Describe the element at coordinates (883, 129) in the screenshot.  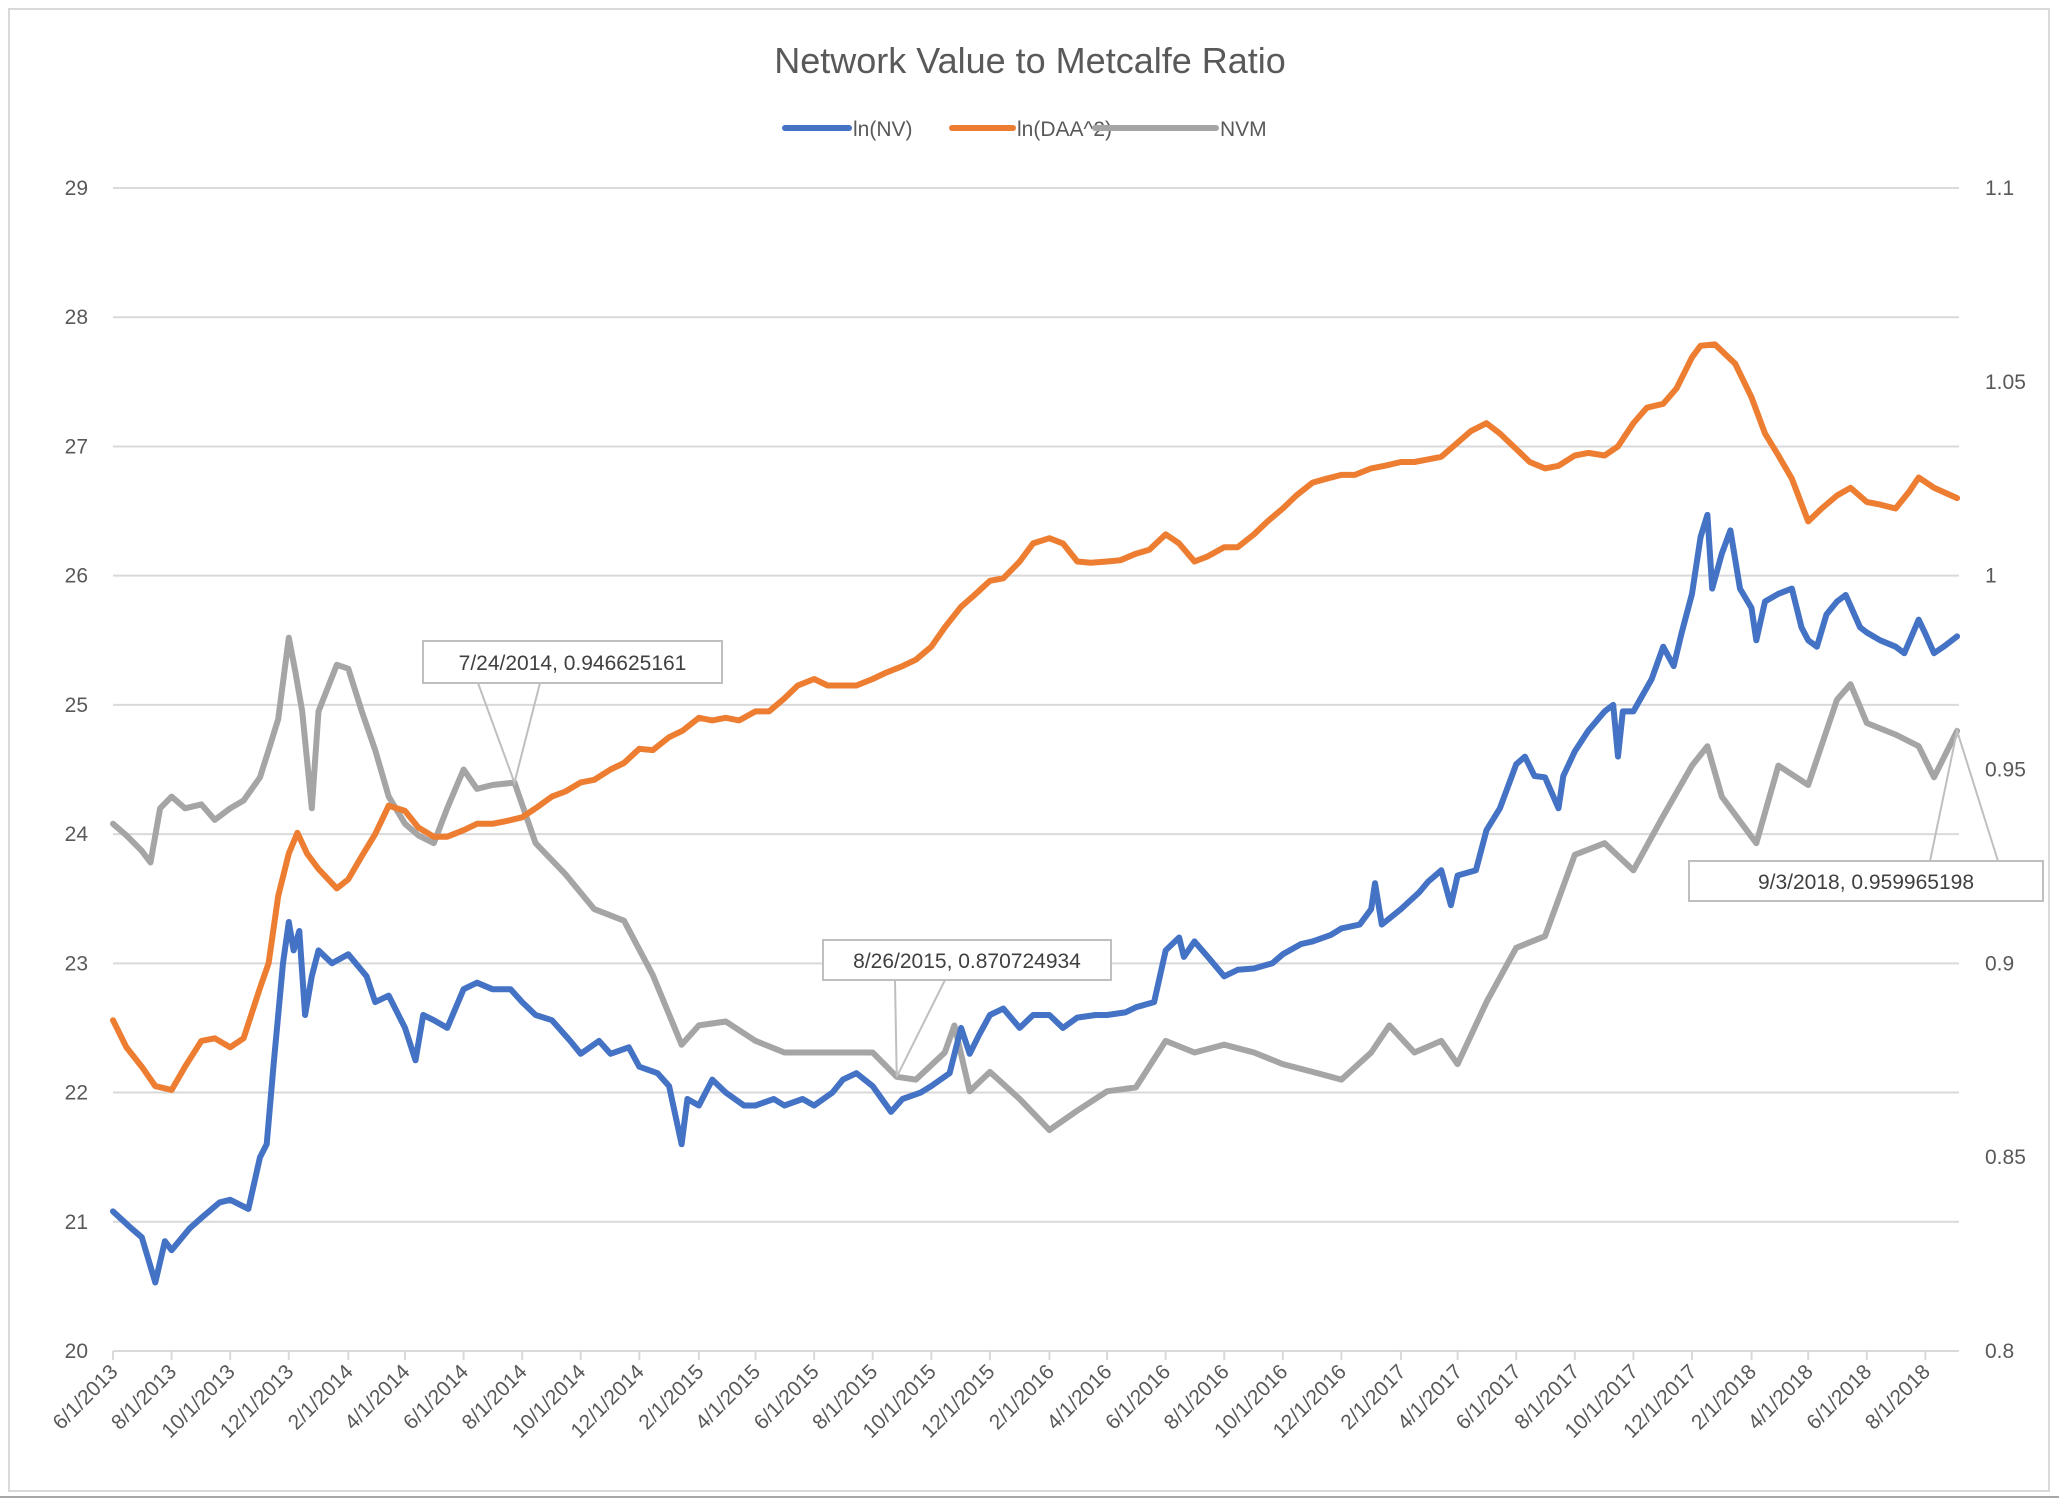
I see `legend-label: ln(NV)` at that location.